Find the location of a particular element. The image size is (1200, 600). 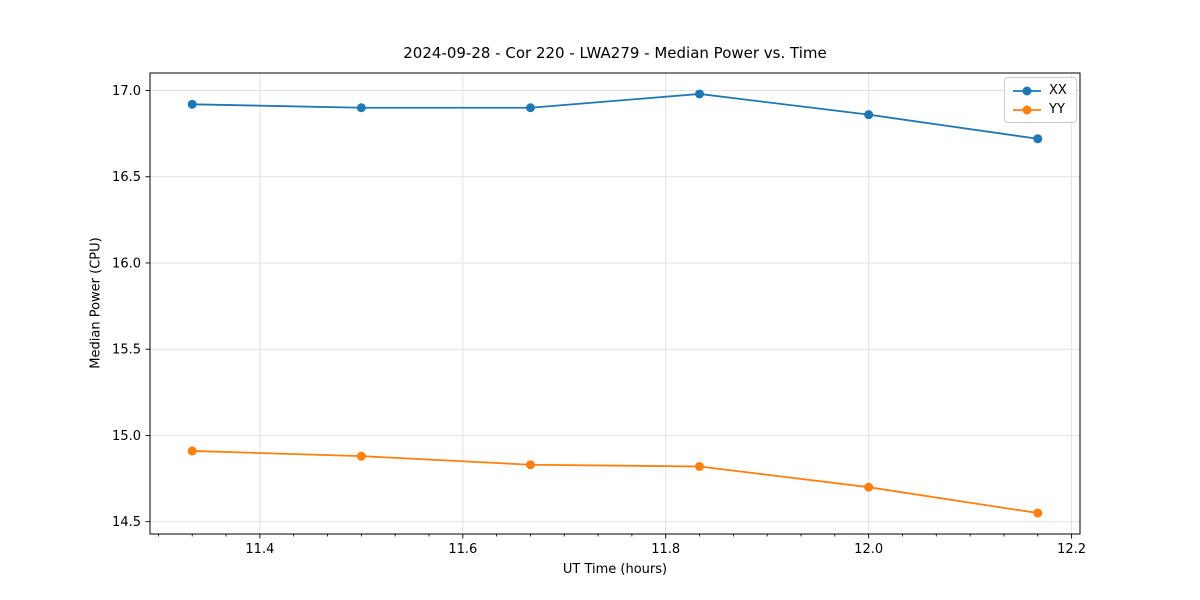

series-line-XX is located at coordinates (615, 116).